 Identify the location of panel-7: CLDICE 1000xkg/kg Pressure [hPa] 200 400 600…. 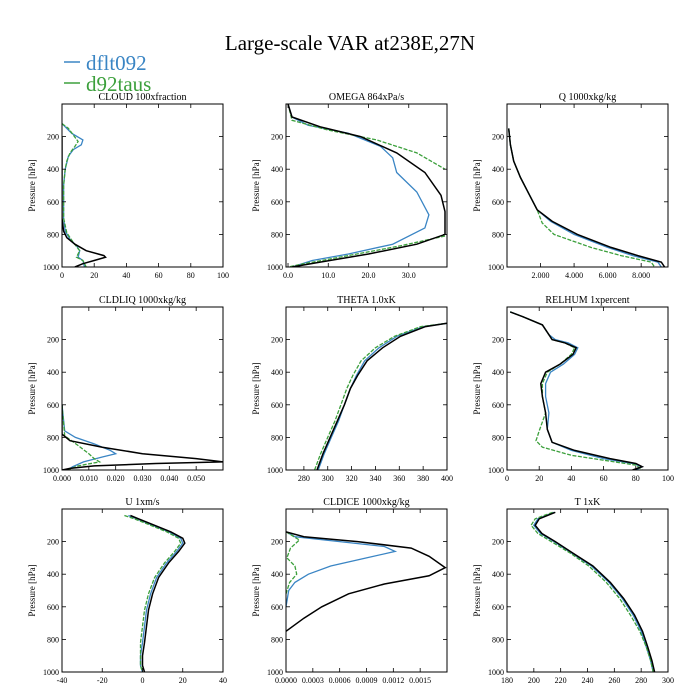
(349, 591).